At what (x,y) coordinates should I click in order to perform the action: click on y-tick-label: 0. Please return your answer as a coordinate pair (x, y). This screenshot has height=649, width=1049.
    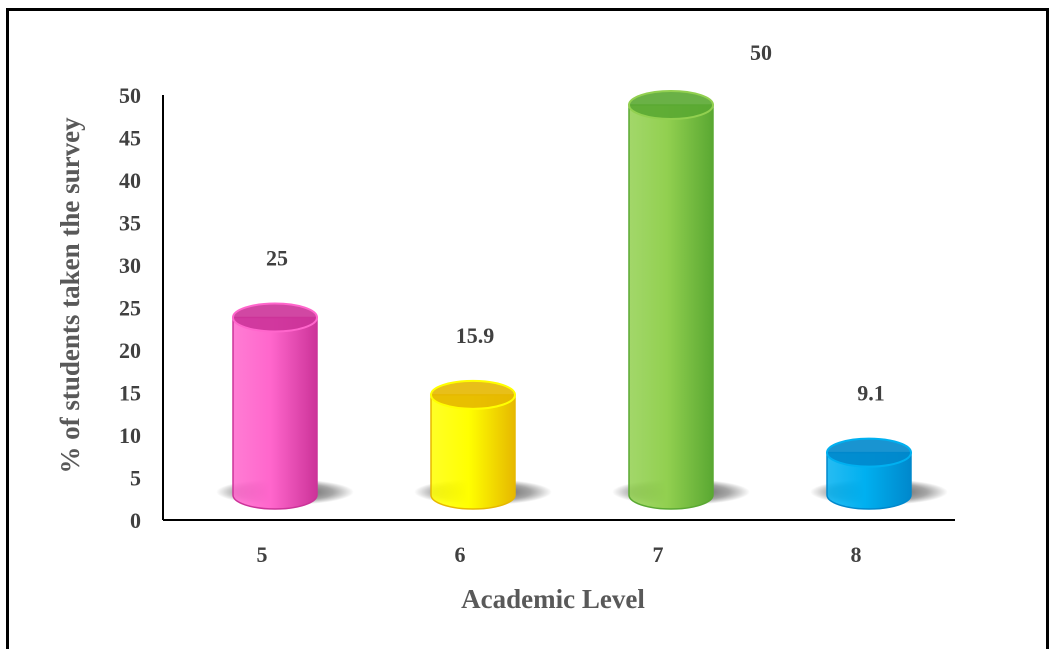
    Looking at the image, I should click on (135, 520).